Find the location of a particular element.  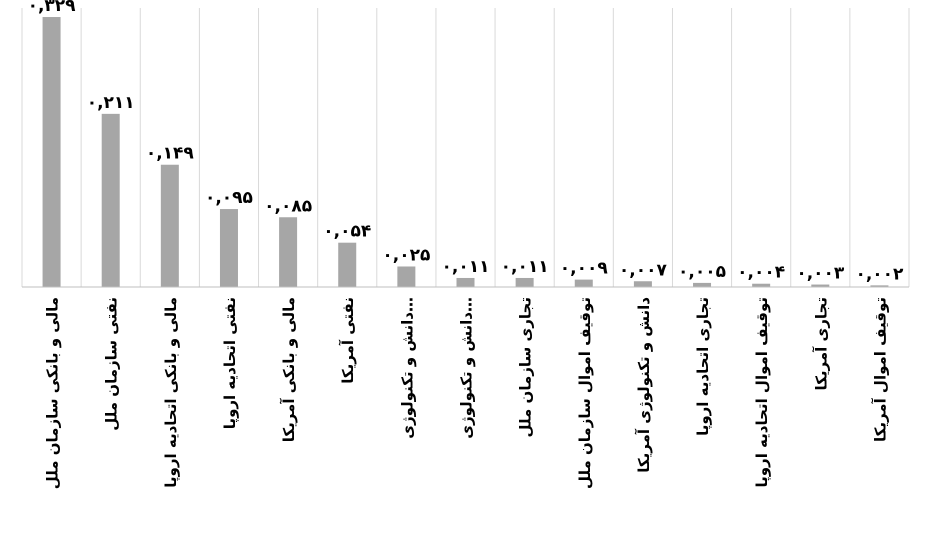

value-label-10: ۰,۰۰۷ is located at coordinates (643, 270).